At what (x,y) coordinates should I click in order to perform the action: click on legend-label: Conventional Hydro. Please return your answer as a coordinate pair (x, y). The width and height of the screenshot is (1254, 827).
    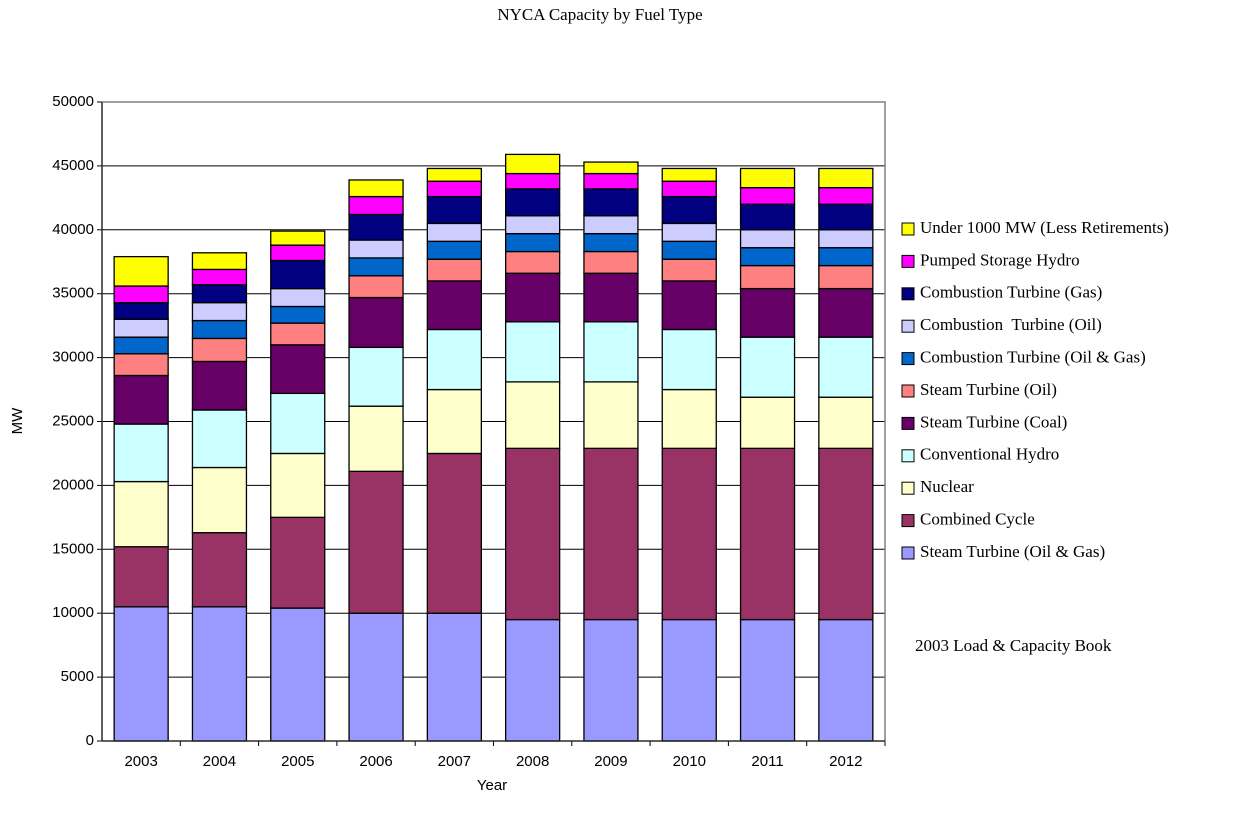
    Looking at the image, I should click on (989, 454).